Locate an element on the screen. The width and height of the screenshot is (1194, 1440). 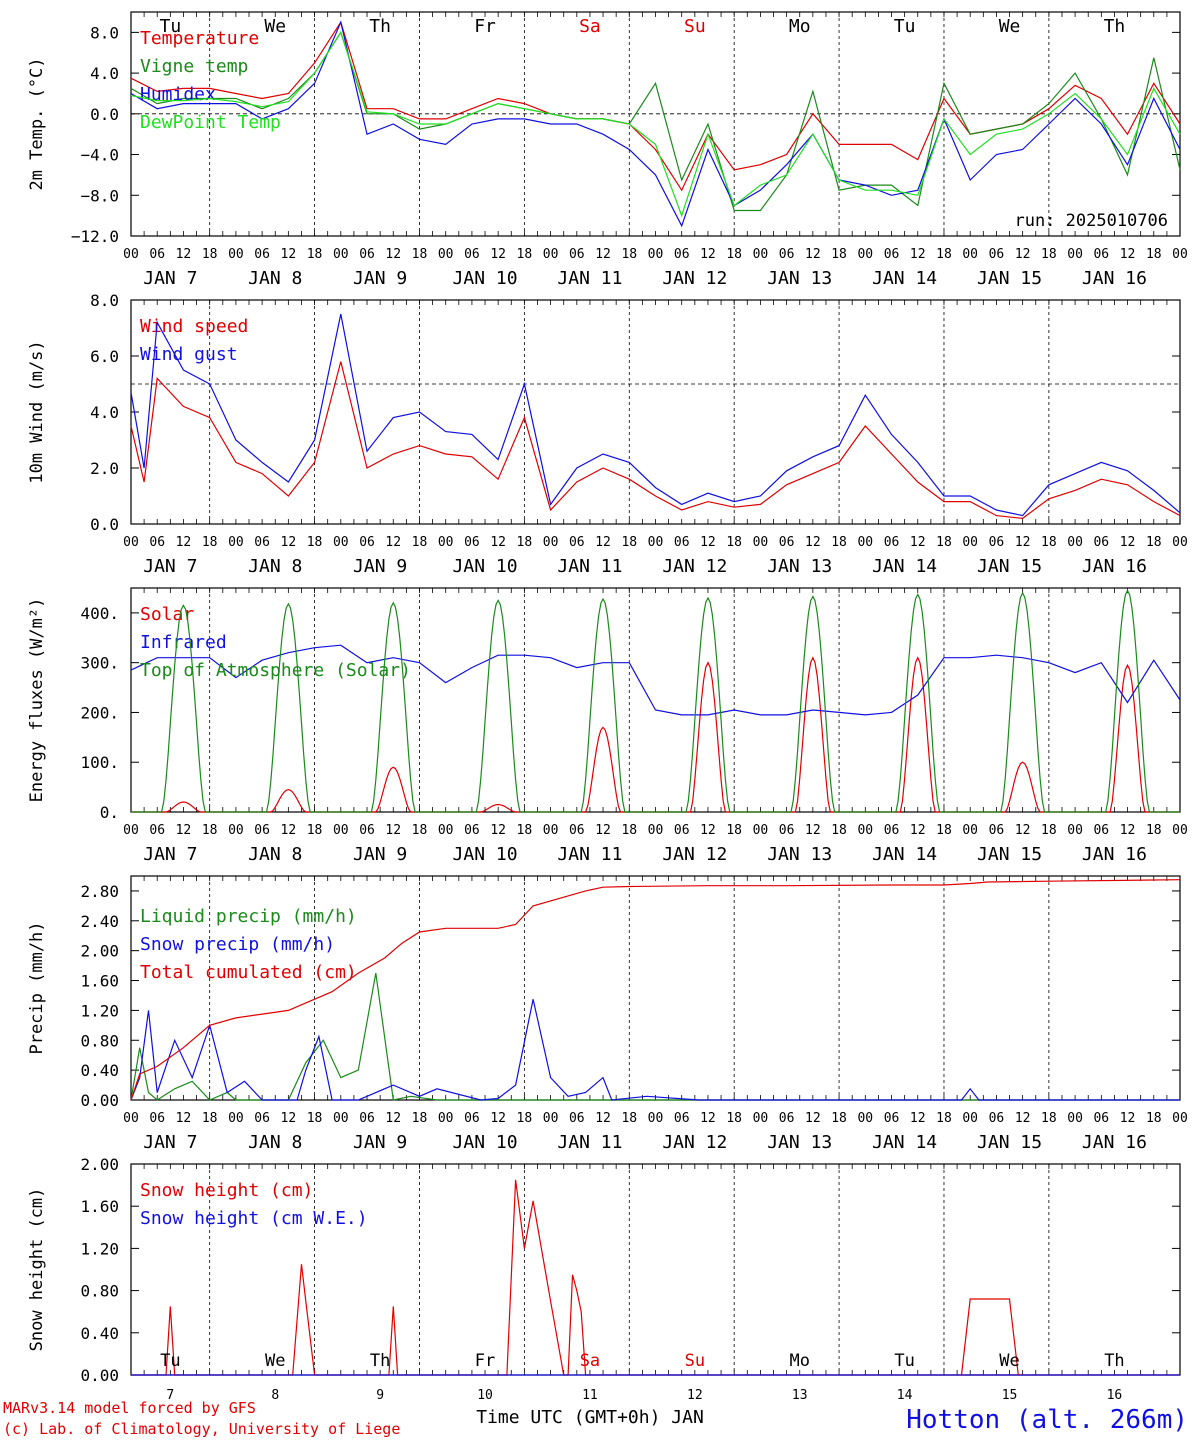
model-credit: MARv3.14 model forced by GFS is located at coordinates (129, 1408).